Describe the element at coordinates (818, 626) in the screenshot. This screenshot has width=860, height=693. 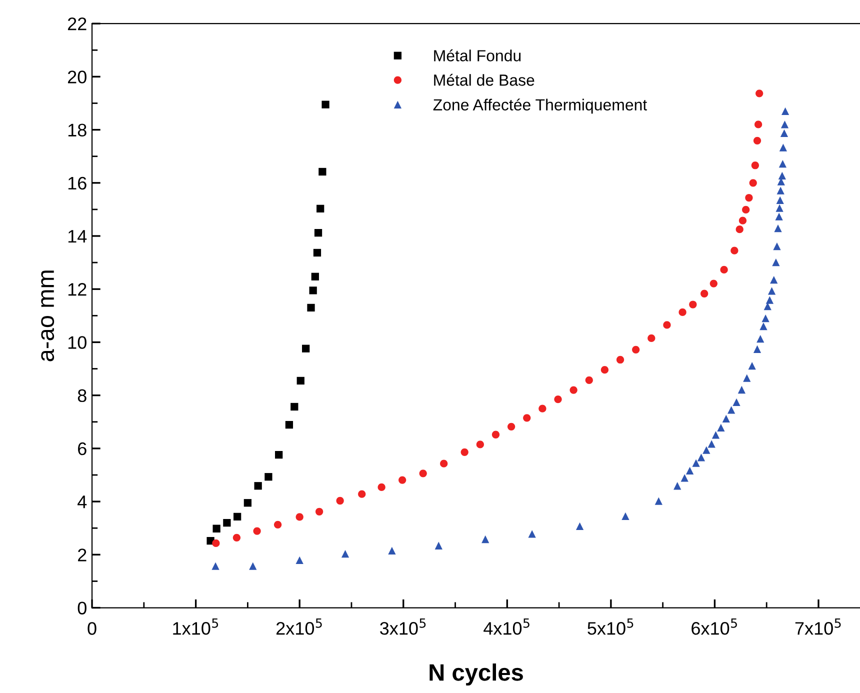
I see `x-tick-label: 7x10$^{5}$` at that location.